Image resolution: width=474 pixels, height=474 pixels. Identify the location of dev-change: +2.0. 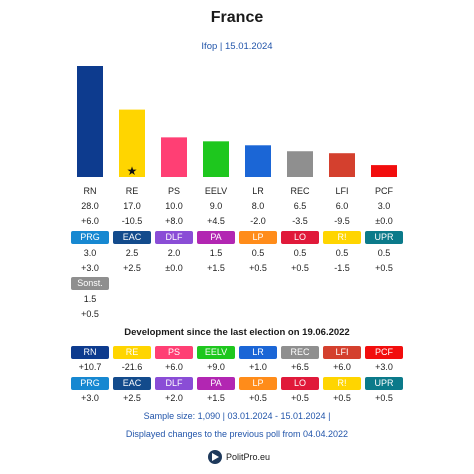
(174, 398).